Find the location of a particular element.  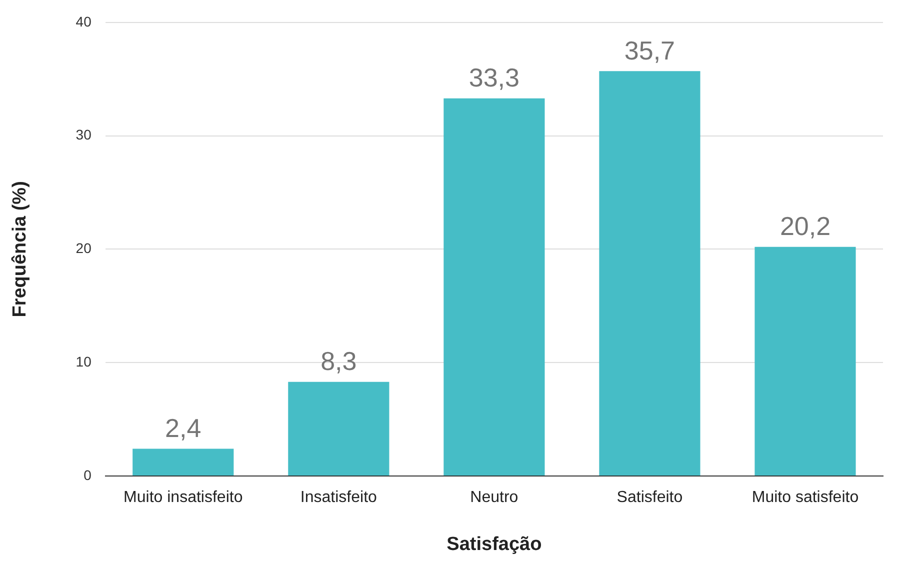

data-label: 33,3 is located at coordinates (494, 77).